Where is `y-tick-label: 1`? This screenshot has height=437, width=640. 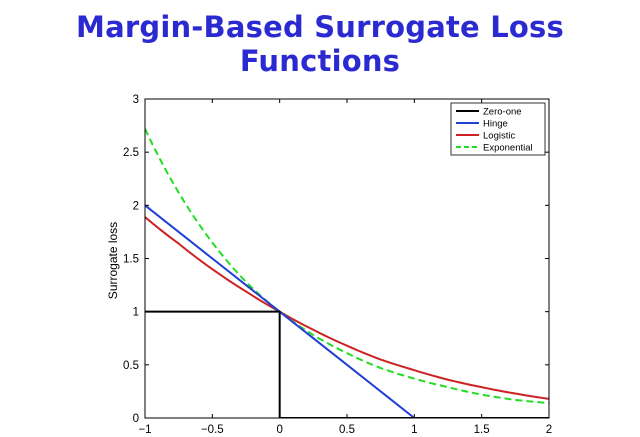
y-tick-label: 1 is located at coordinates (136, 313).